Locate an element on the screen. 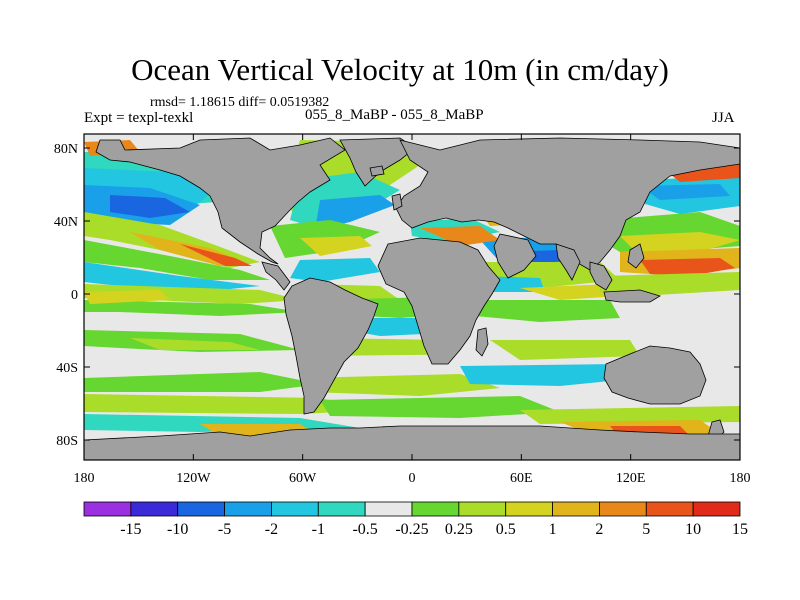 Image resolution: width=800 pixels, height=600 pixels. lat-tick-label: 0 is located at coordinates (74, 295).